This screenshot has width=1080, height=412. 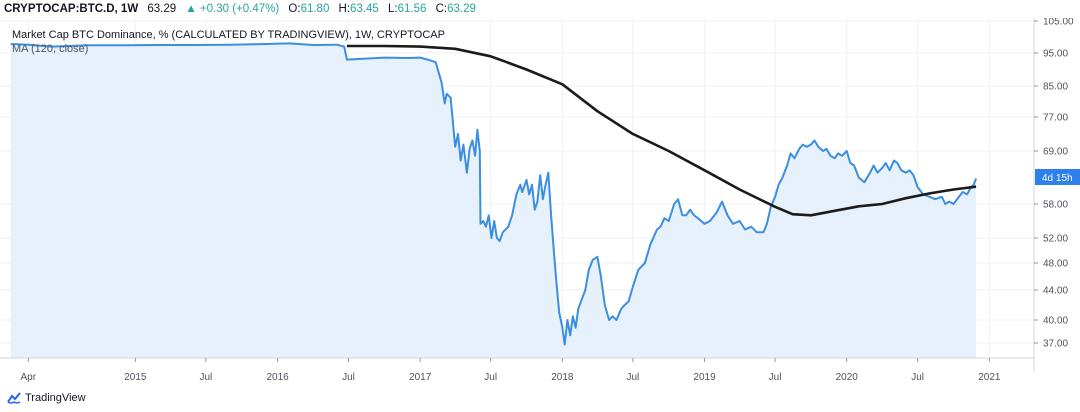 I want to click on x-tick-label: Apr, so click(x=28, y=377).